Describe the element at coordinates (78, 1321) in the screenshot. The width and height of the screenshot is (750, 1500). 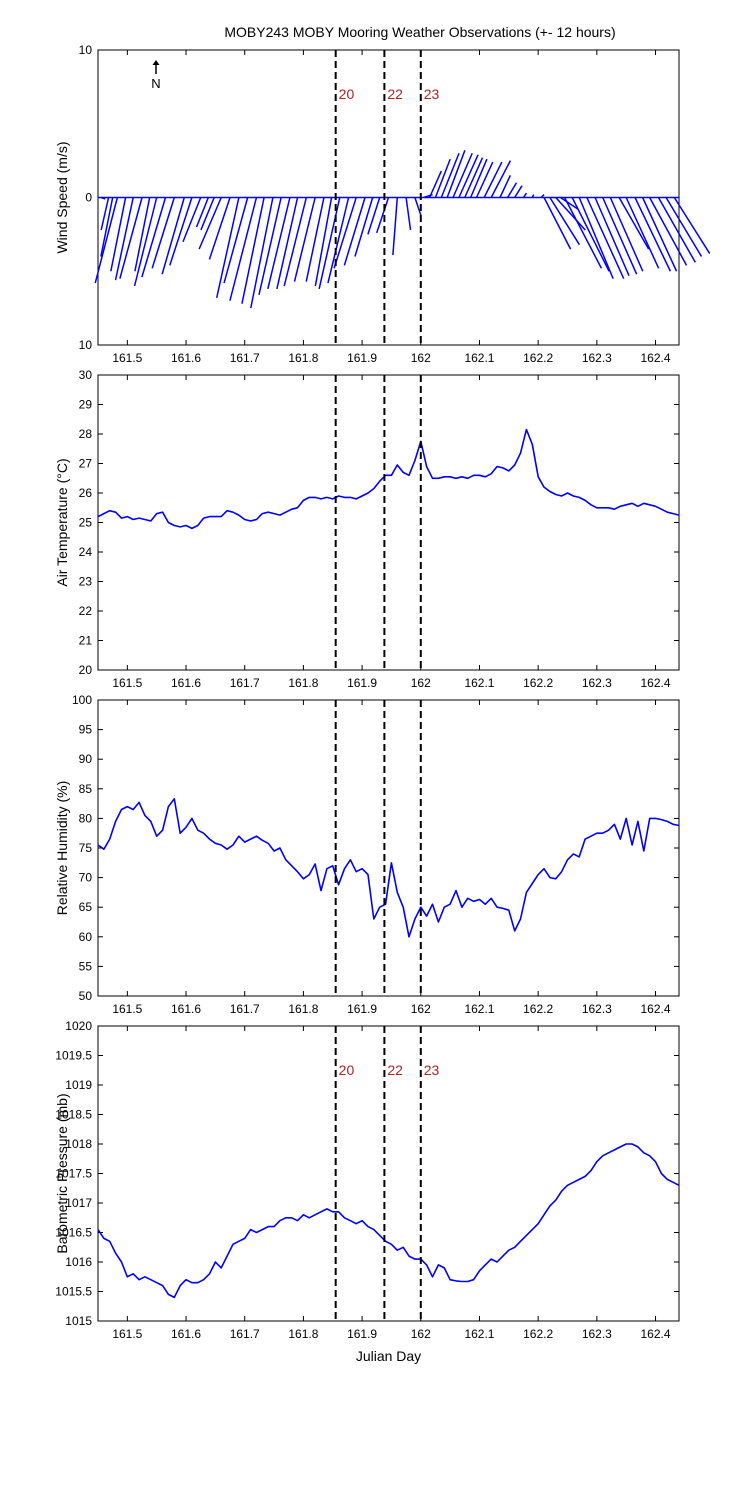
I see `y-tick-label: 1015` at that location.